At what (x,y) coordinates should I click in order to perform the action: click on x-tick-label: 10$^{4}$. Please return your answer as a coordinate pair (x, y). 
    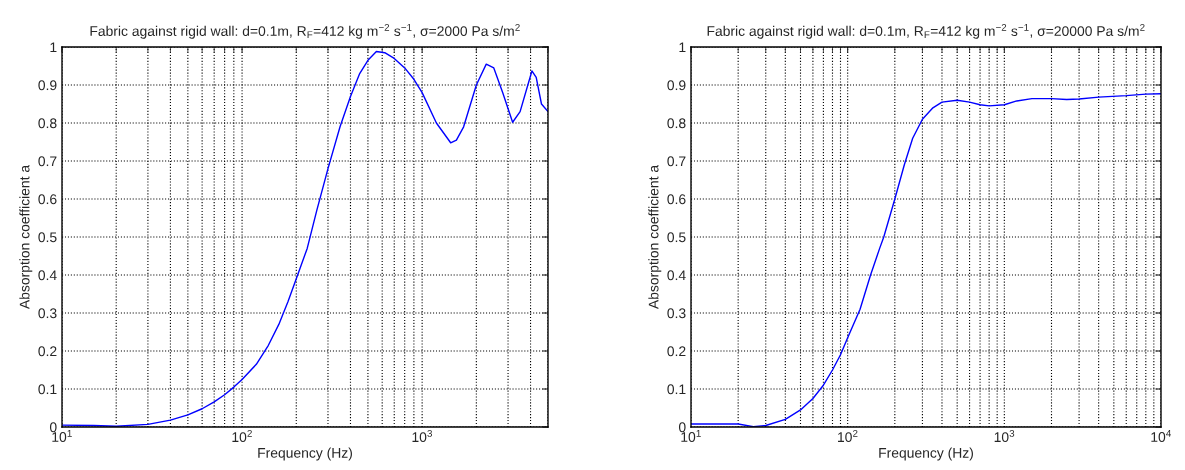
    Looking at the image, I should click on (1161, 435).